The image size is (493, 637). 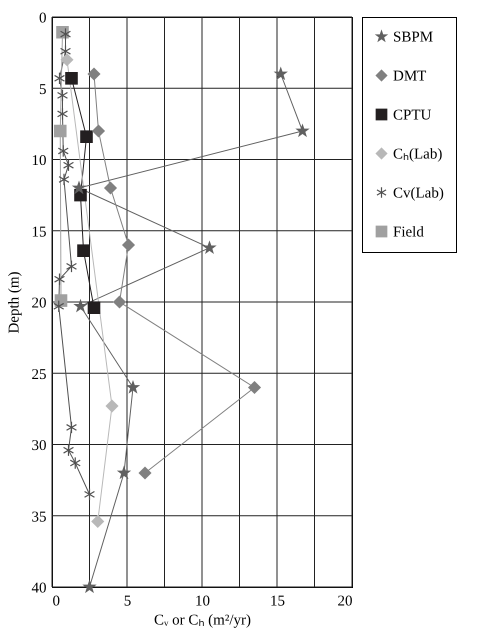 I want to click on y-tick-label: 35, so click(x=39, y=517).